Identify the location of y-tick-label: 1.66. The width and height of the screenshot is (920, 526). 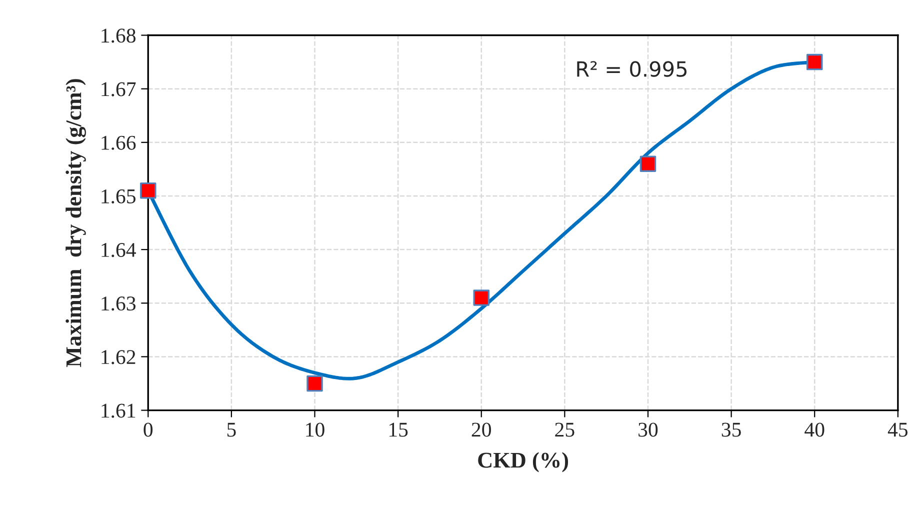
(119, 143).